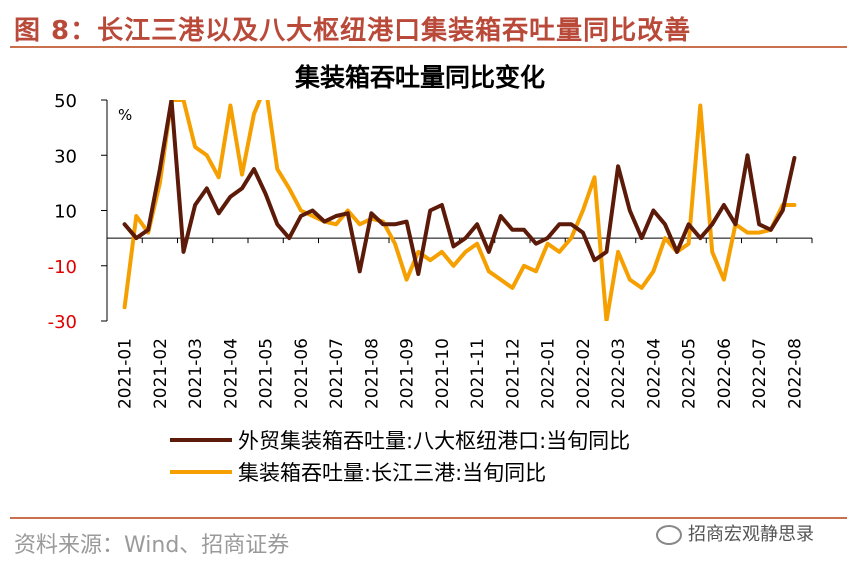  Describe the element at coordinates (65, 101) in the screenshot. I see `y-tick-label: 50` at that location.